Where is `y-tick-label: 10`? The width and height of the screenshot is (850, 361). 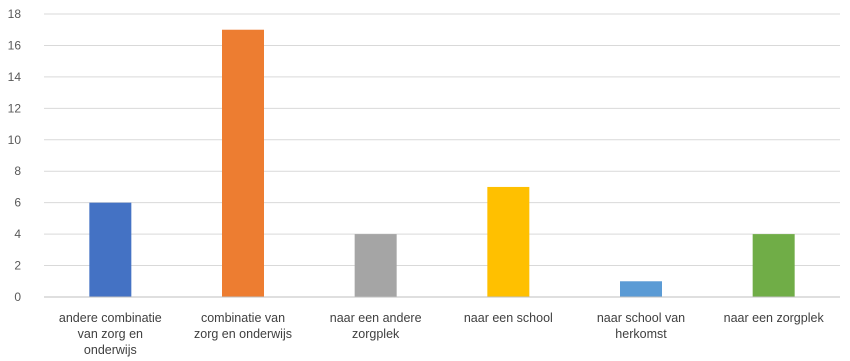
y-tick-label: 10 is located at coordinates (15, 140).